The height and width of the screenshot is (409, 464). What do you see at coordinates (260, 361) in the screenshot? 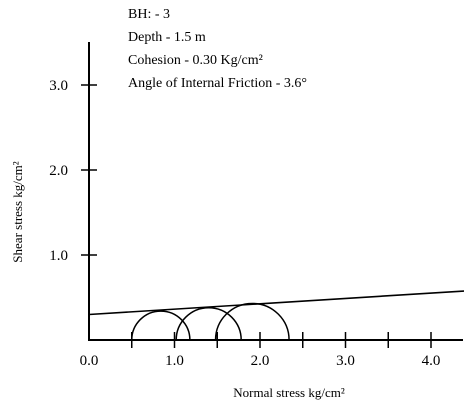
I see `x-tick-label: 2.0` at bounding box center [260, 361].